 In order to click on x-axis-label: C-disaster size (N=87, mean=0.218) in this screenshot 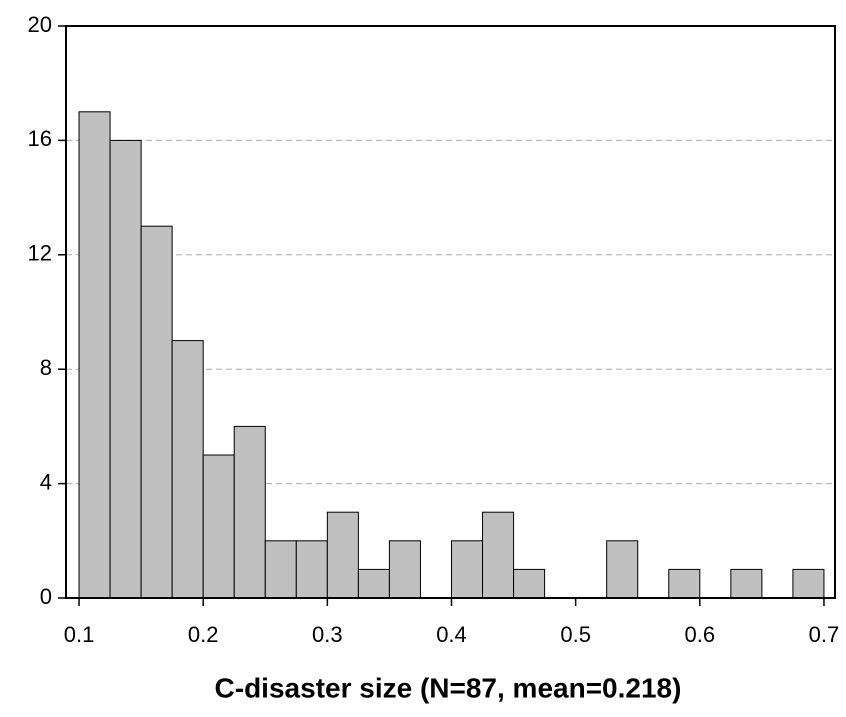, I will do `click(448, 687)`.